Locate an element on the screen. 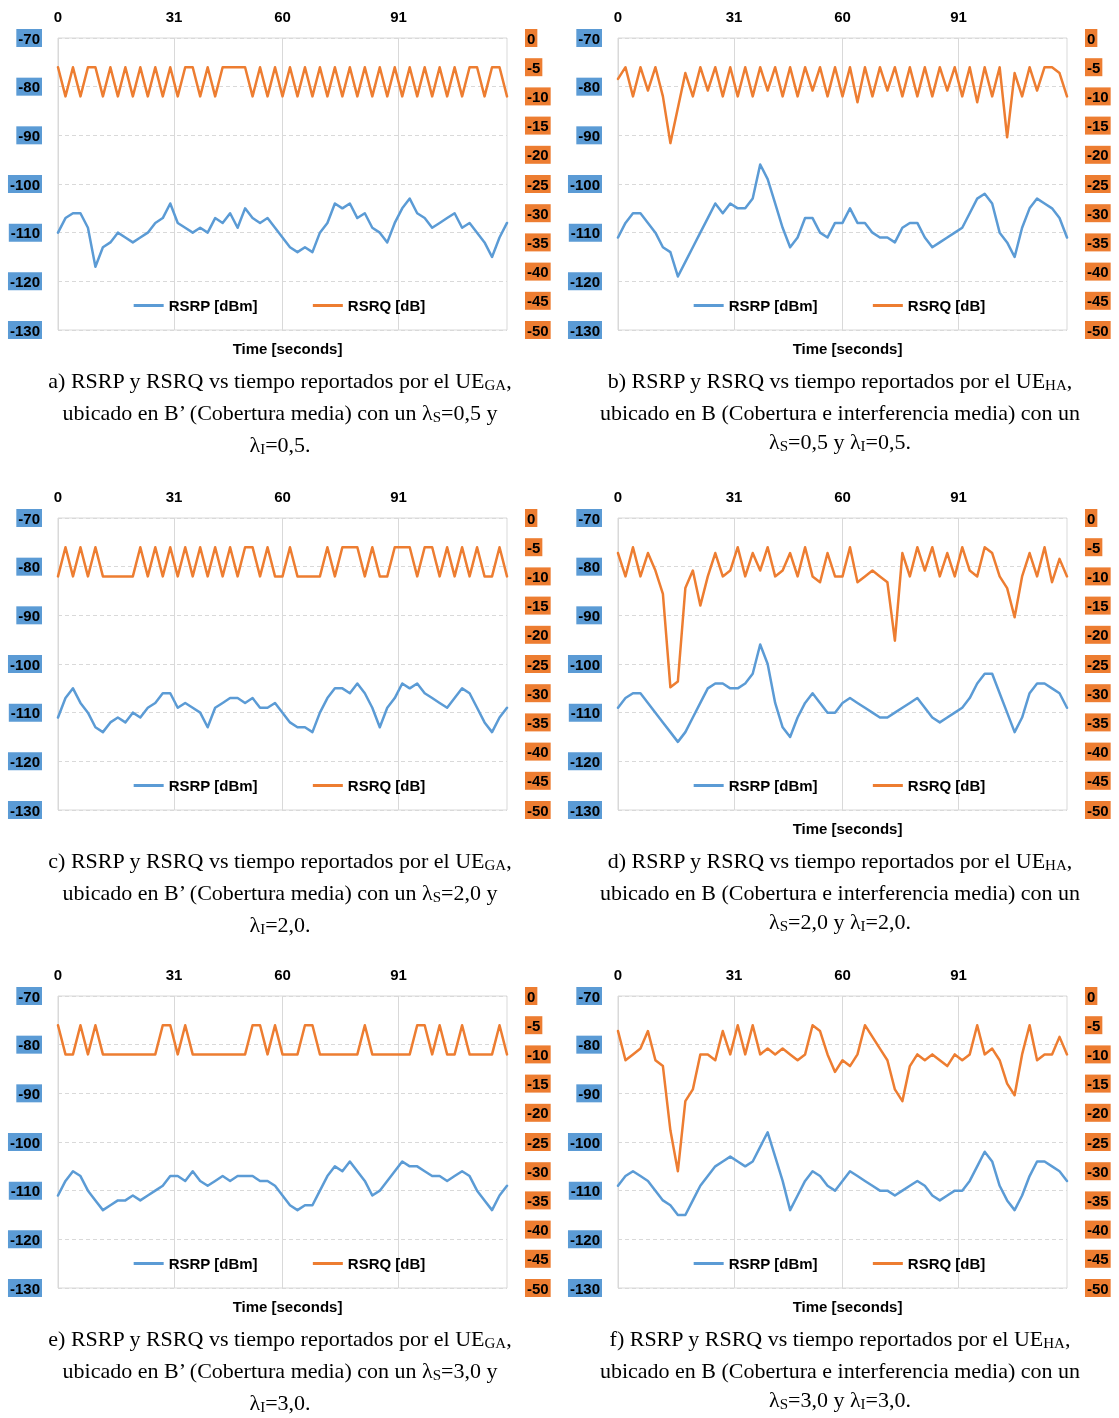 The height and width of the screenshot is (1418, 1119). y-tick-label: -100 is located at coordinates (584, 1142).